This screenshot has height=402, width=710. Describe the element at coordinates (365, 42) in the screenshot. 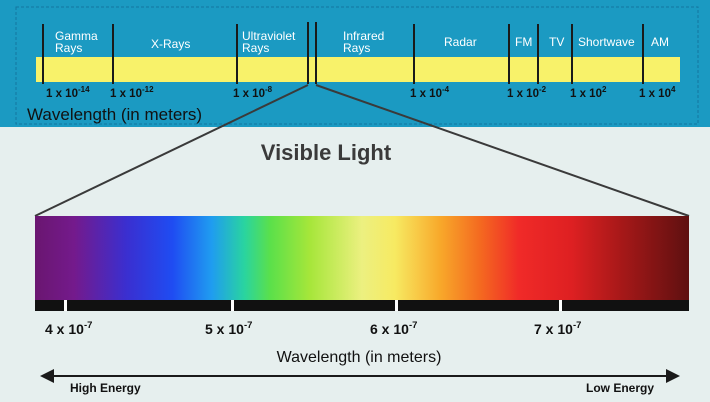

I see `region-label-infrared: Infrared Rays` at that location.